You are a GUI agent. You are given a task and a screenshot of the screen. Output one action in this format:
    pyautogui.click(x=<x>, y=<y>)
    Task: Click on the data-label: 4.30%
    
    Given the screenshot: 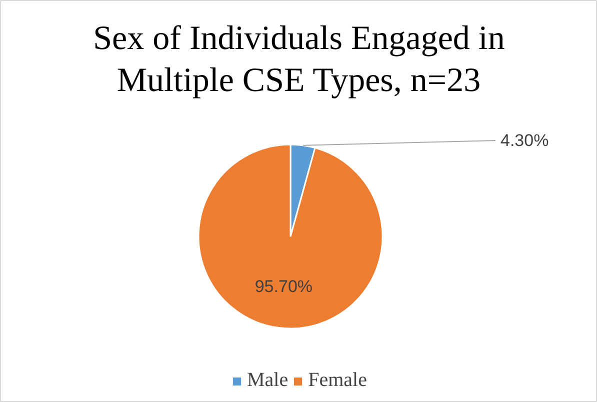 What is the action you would take?
    pyautogui.click(x=524, y=140)
    